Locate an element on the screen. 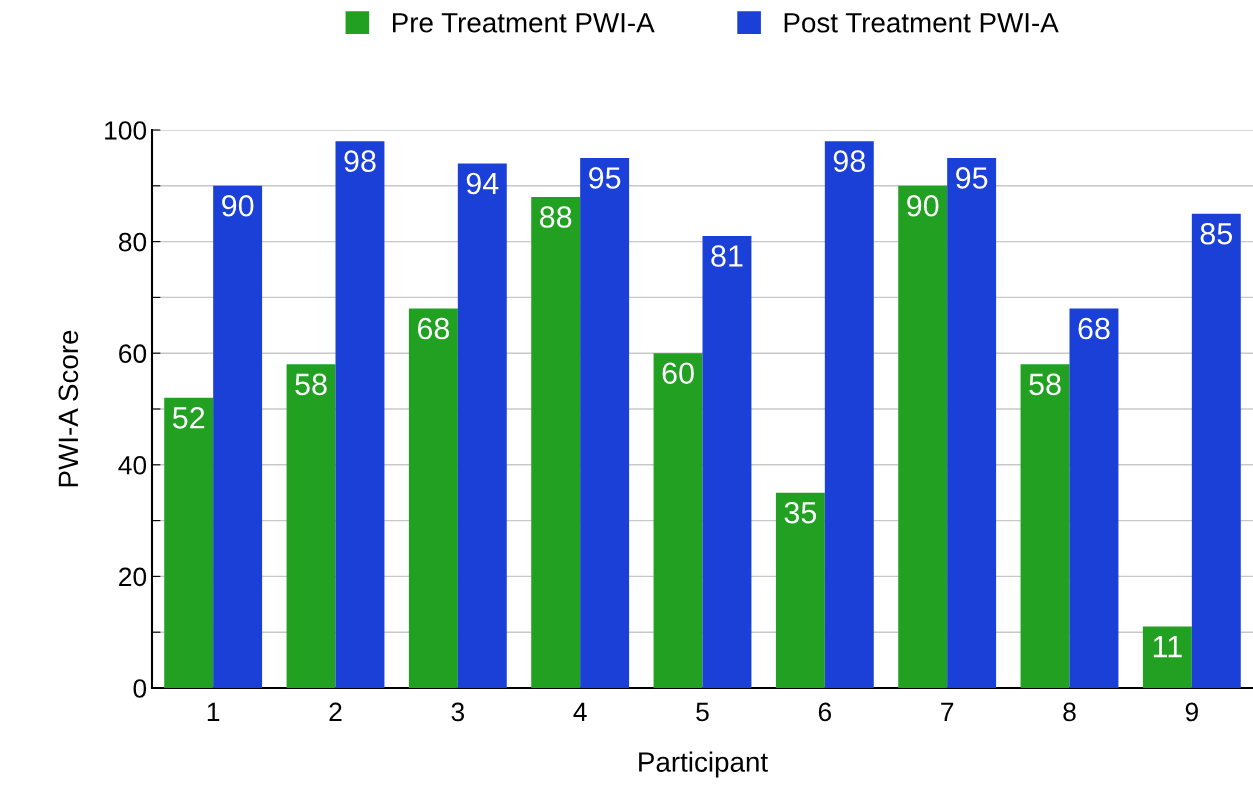  y-tick-label: 60 is located at coordinates (133, 354).